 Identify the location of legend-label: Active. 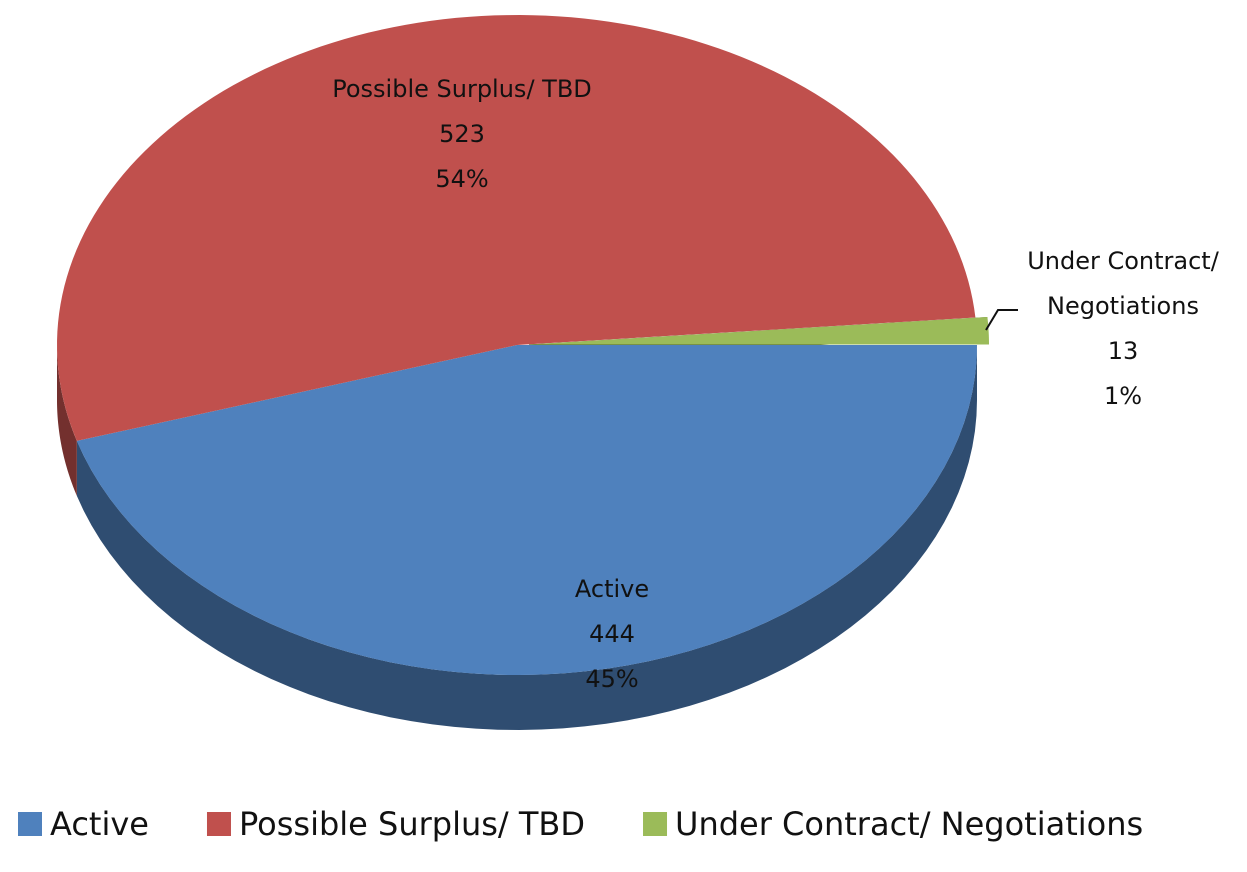
(99, 824).